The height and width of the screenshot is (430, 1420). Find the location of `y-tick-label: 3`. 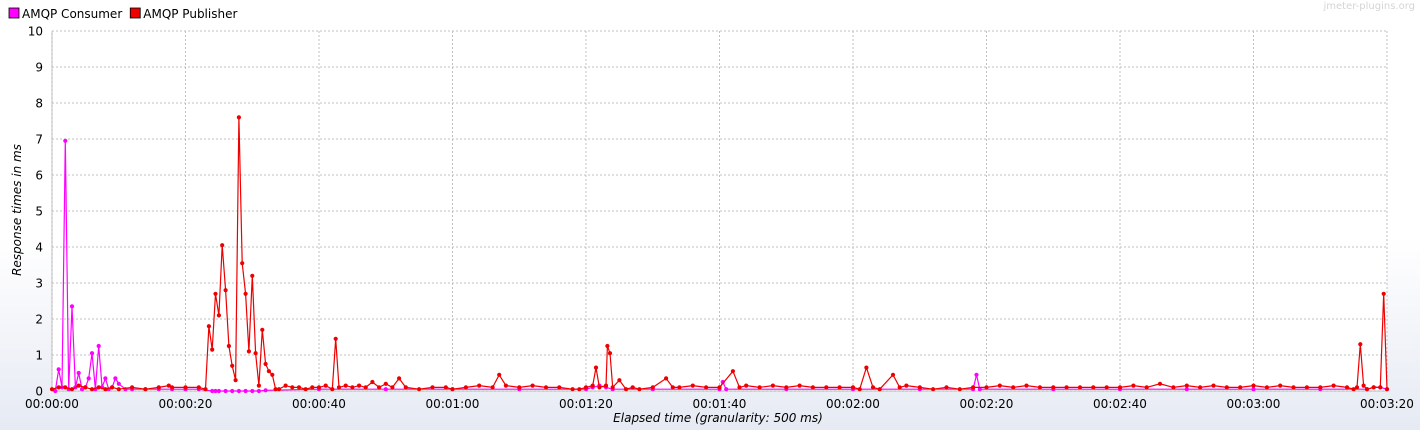

y-tick-label: 3 is located at coordinates (39, 284).